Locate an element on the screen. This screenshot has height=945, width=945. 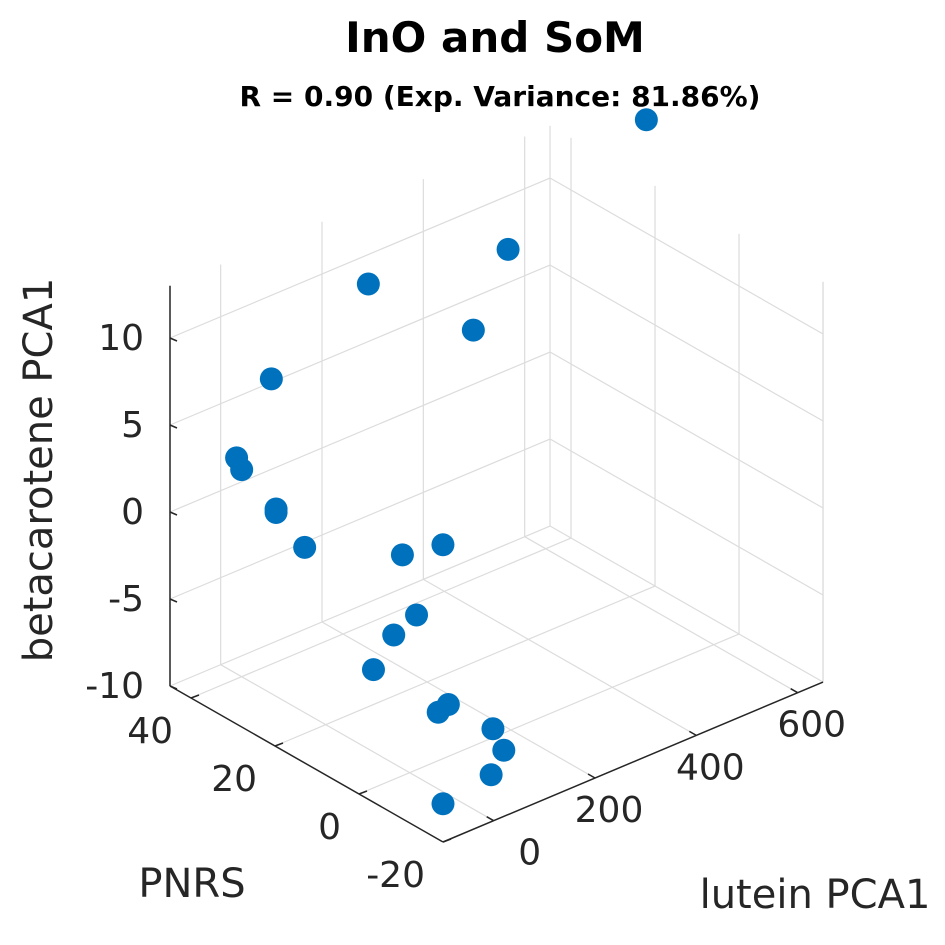
y-axis-label: PNRS is located at coordinates (191, 884).